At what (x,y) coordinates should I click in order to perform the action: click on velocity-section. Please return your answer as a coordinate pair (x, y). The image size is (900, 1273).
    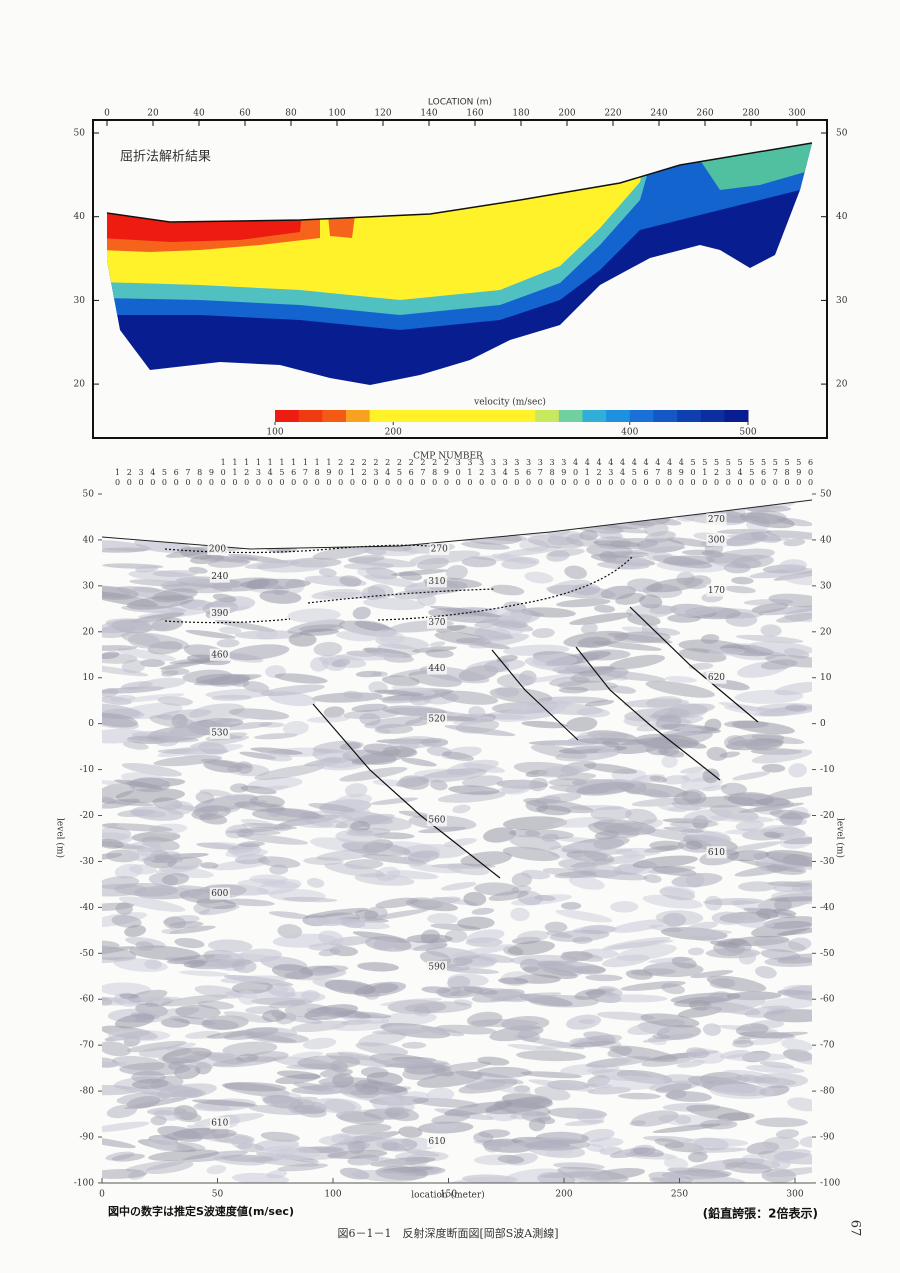
    Looking at the image, I should click on (459, 264).